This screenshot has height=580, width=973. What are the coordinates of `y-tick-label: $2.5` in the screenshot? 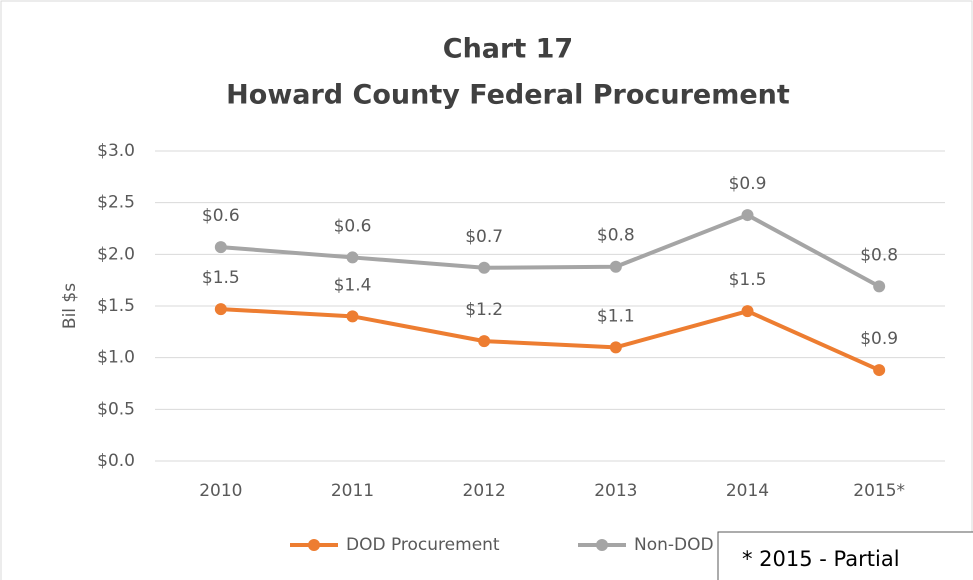 It's located at (116, 203).